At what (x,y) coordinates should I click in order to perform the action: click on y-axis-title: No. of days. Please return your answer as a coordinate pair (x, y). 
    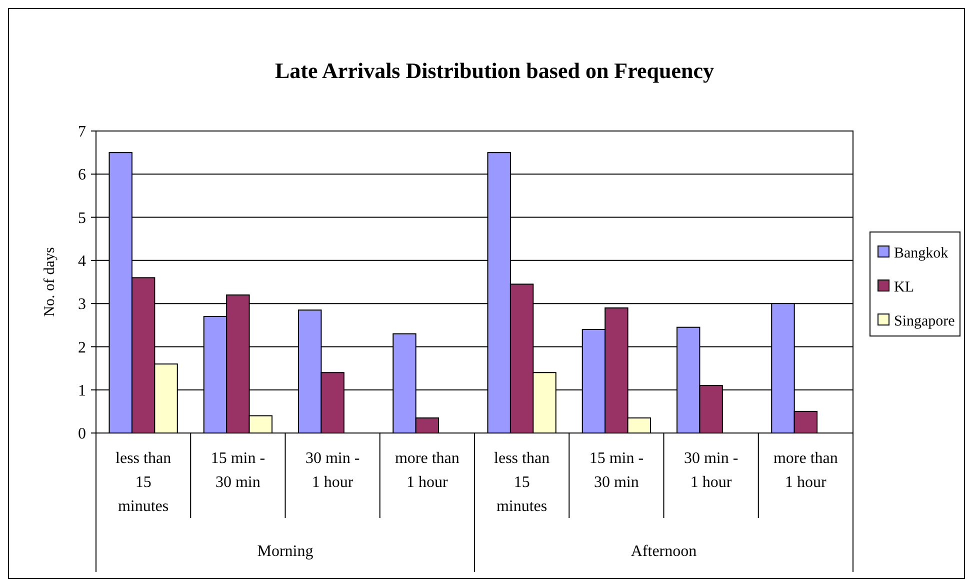
    Looking at the image, I should click on (50, 282).